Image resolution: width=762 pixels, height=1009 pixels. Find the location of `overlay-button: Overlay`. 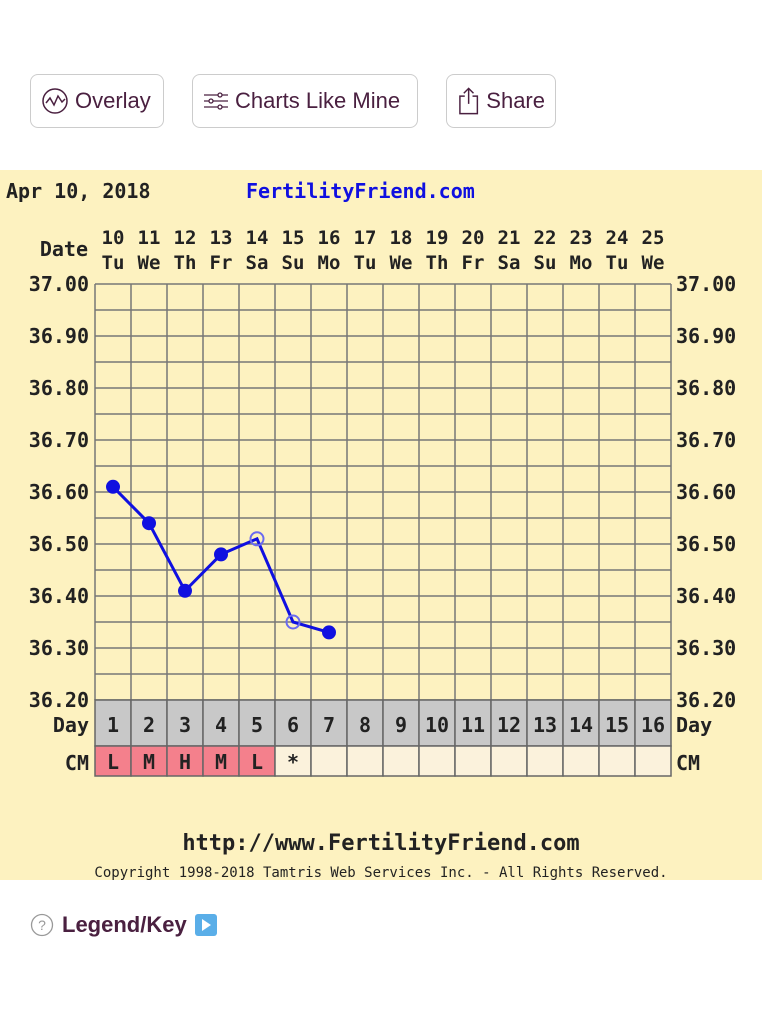

overlay-button: Overlay is located at coordinates (97, 101).